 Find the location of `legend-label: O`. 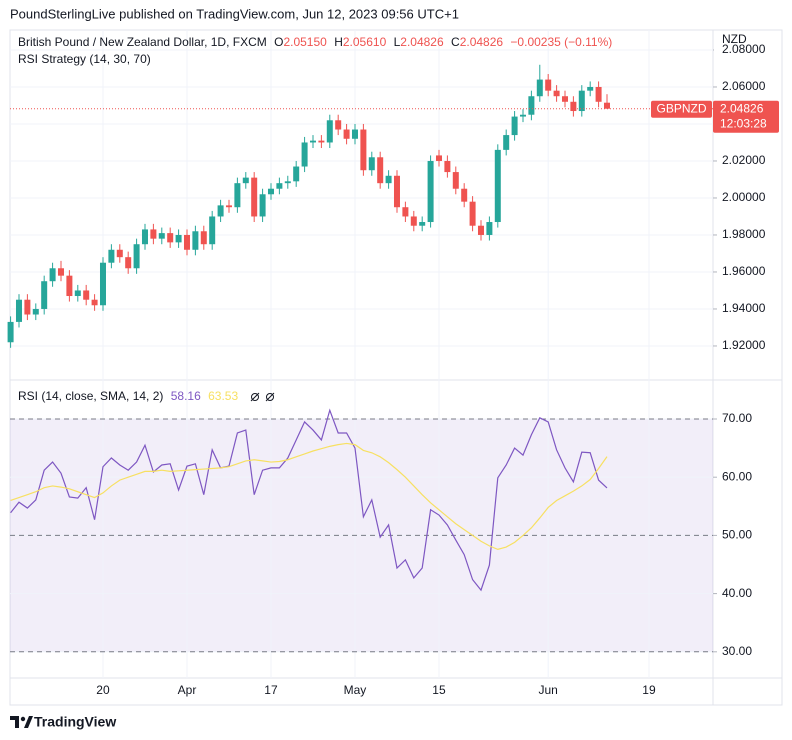

legend-label: O is located at coordinates (278, 42).